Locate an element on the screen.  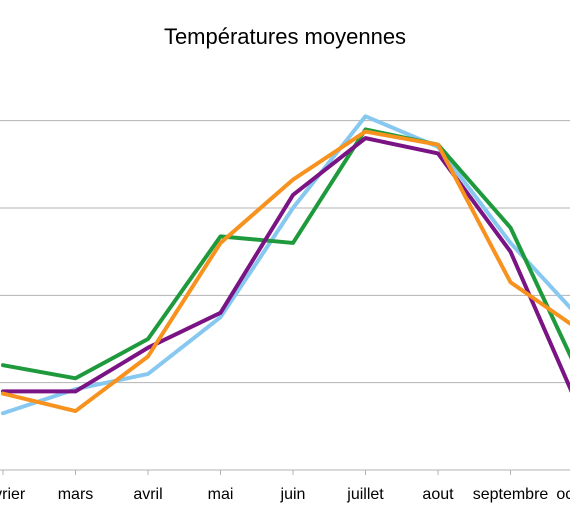
x-tick-label: mai is located at coordinates (221, 494).